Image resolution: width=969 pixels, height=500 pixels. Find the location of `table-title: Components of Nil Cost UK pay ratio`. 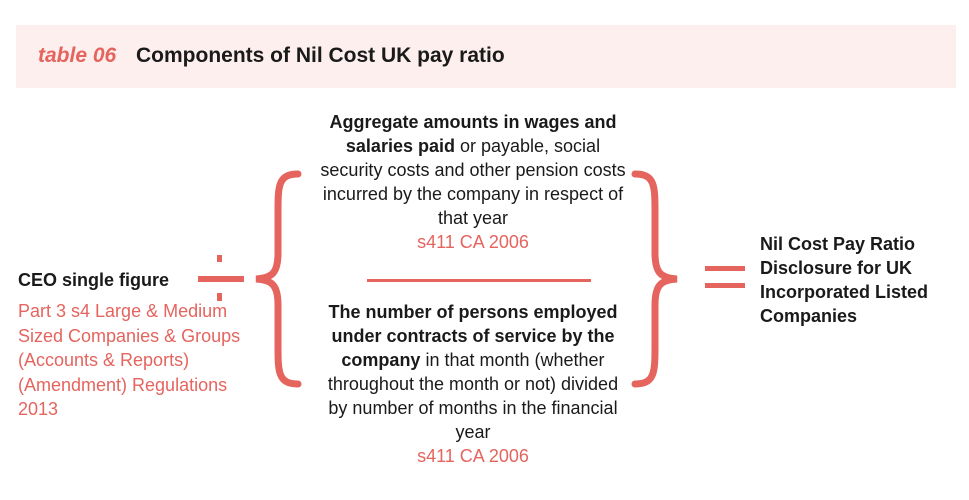

table-title: Components of Nil Cost UK pay ratio is located at coordinates (320, 55).